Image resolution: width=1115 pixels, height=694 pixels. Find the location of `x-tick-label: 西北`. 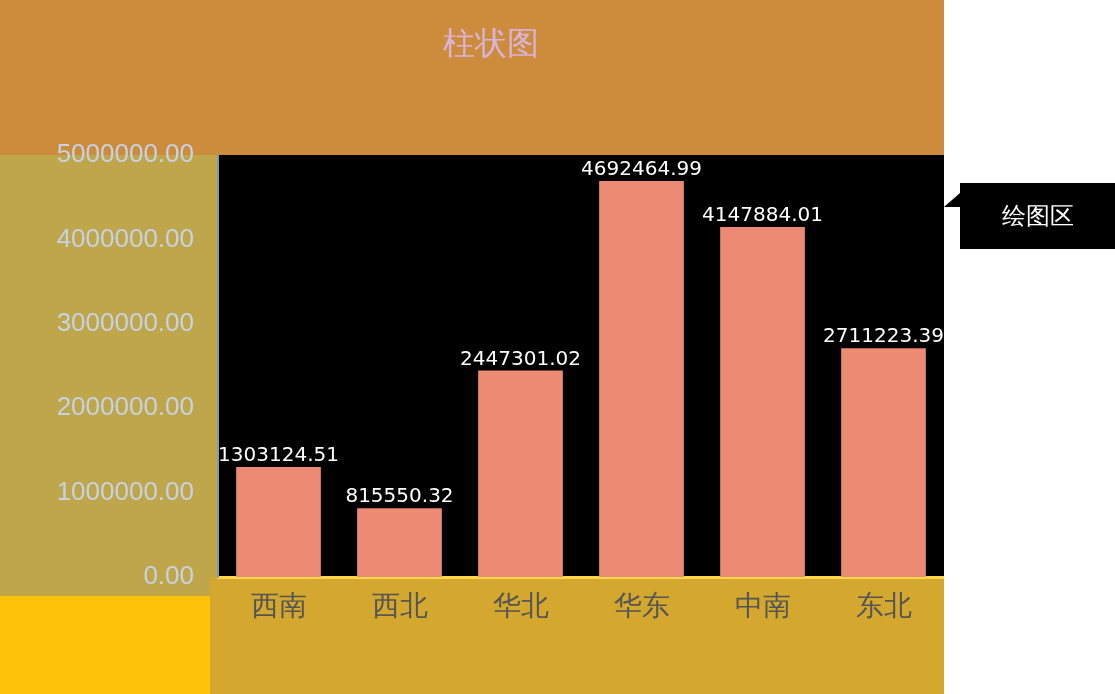

x-tick-label: 西北 is located at coordinates (399, 606).